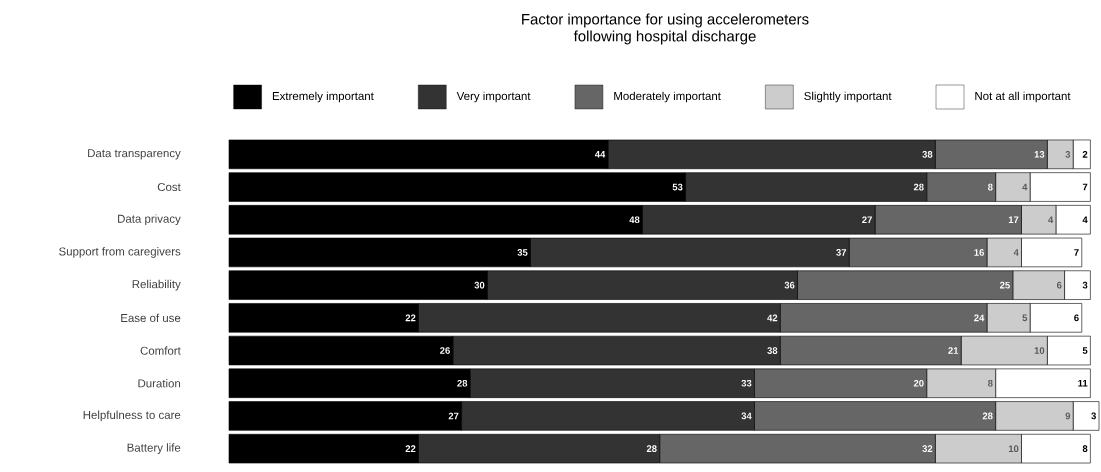  What do you see at coordinates (323, 97) in the screenshot?
I see `legend-label: Extremely important` at bounding box center [323, 97].